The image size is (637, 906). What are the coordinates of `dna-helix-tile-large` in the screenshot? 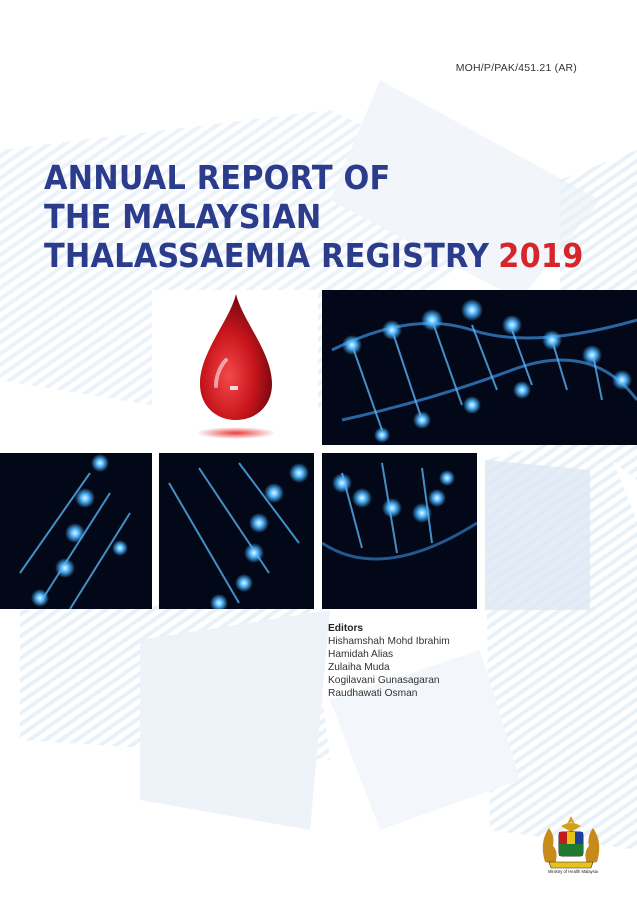 It's located at (479, 367).